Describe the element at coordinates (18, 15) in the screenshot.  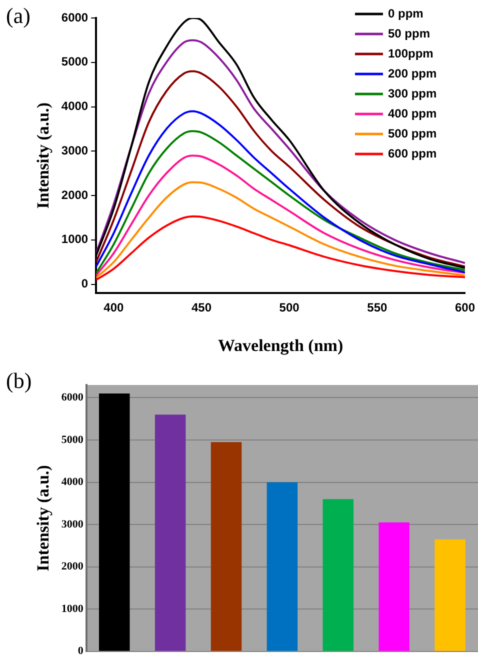
I see `text: (a)` at that location.